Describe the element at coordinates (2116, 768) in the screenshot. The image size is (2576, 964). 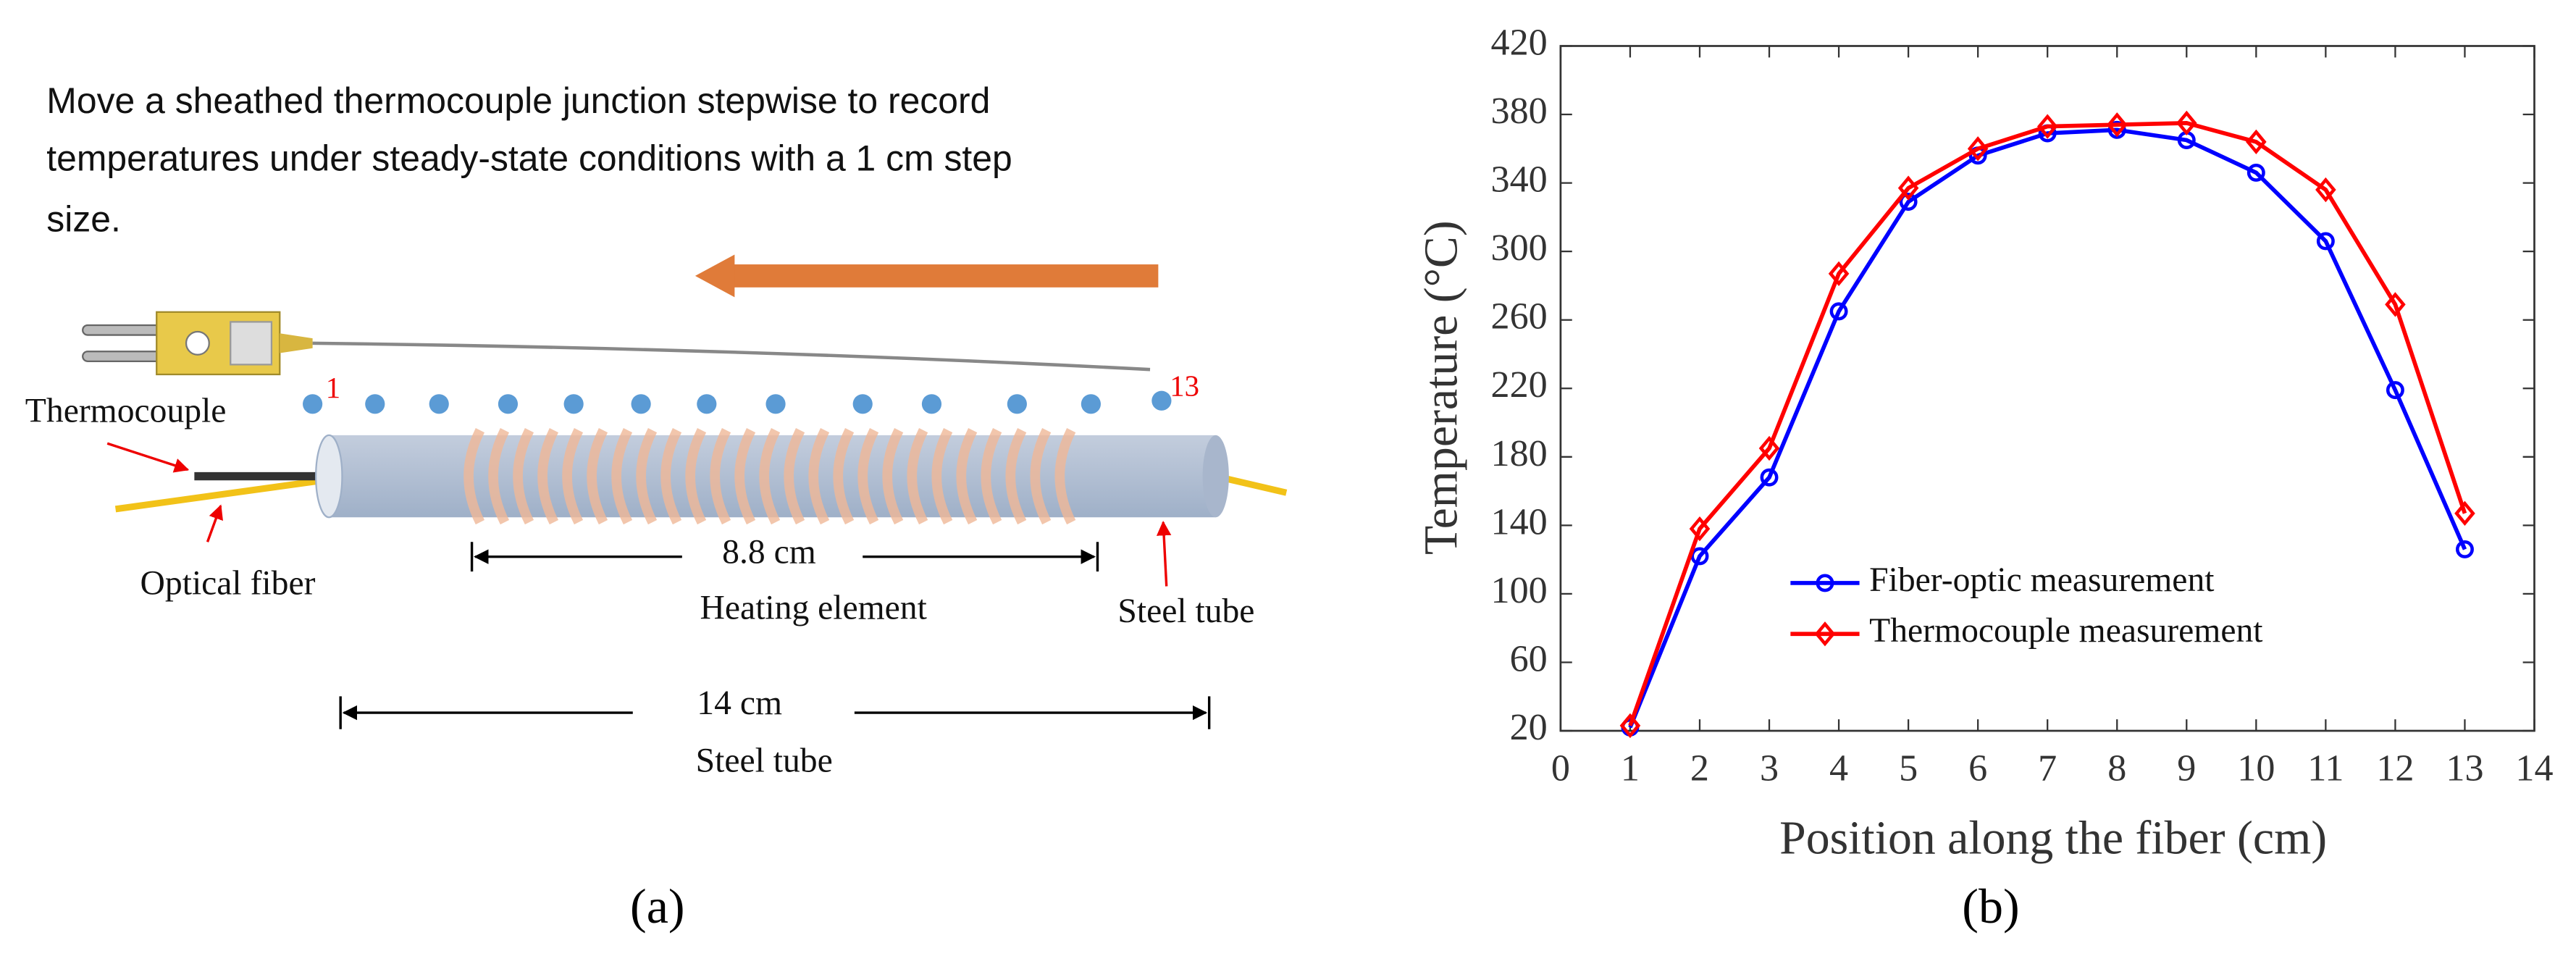
I see `x-tick-label: 8` at that location.